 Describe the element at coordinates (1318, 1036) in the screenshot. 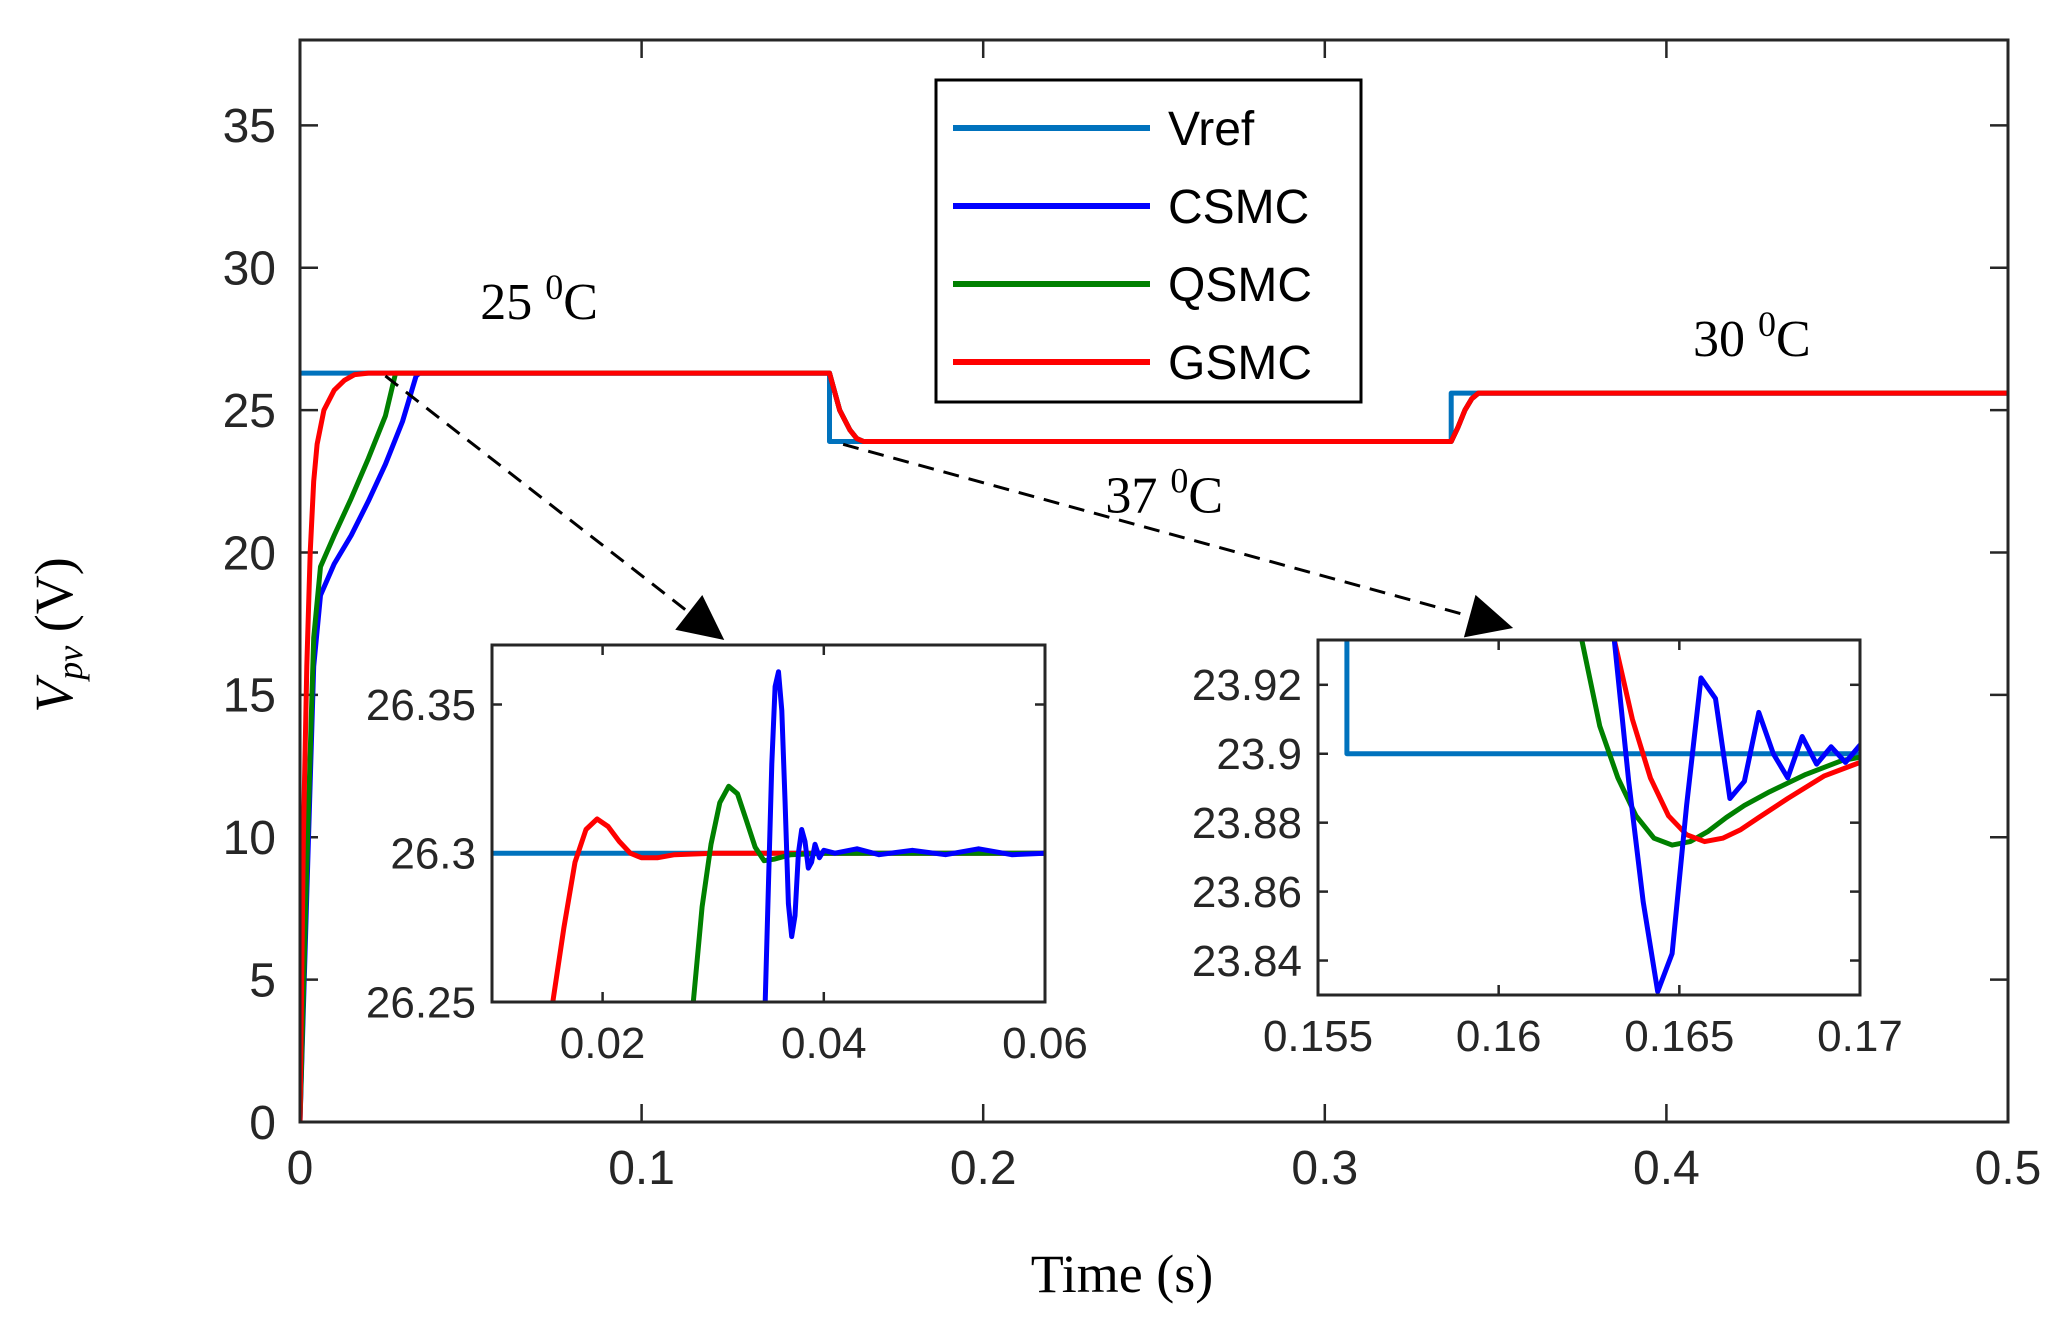

I see `inset-right-x-tick-label: 0.155` at that location.